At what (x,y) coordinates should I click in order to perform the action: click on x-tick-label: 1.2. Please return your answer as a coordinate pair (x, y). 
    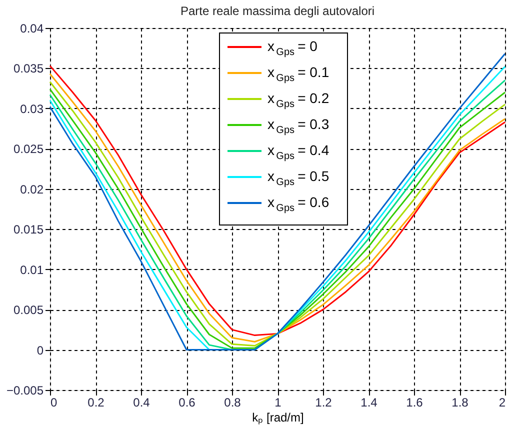
    Looking at the image, I should click on (323, 403).